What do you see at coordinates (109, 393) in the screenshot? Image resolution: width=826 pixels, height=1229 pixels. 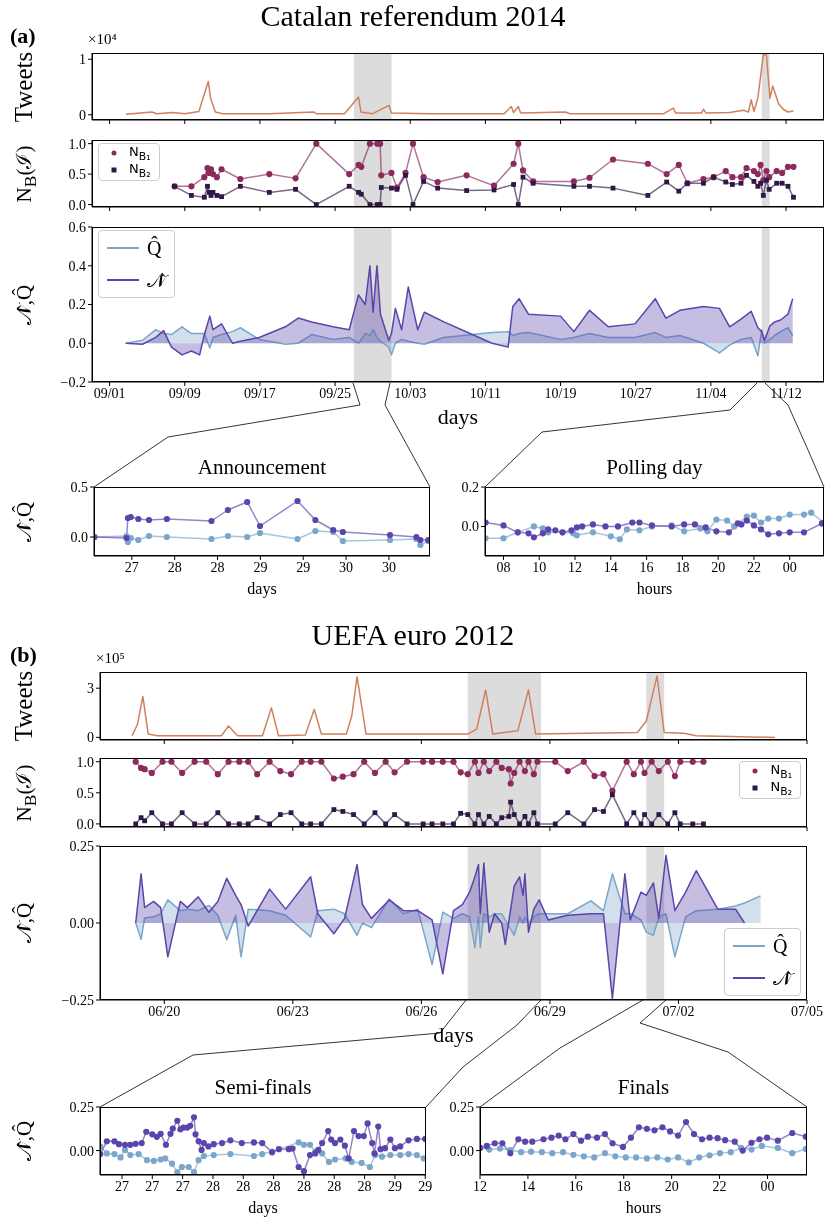 I see `x-tick-label: 09/01` at bounding box center [109, 393].